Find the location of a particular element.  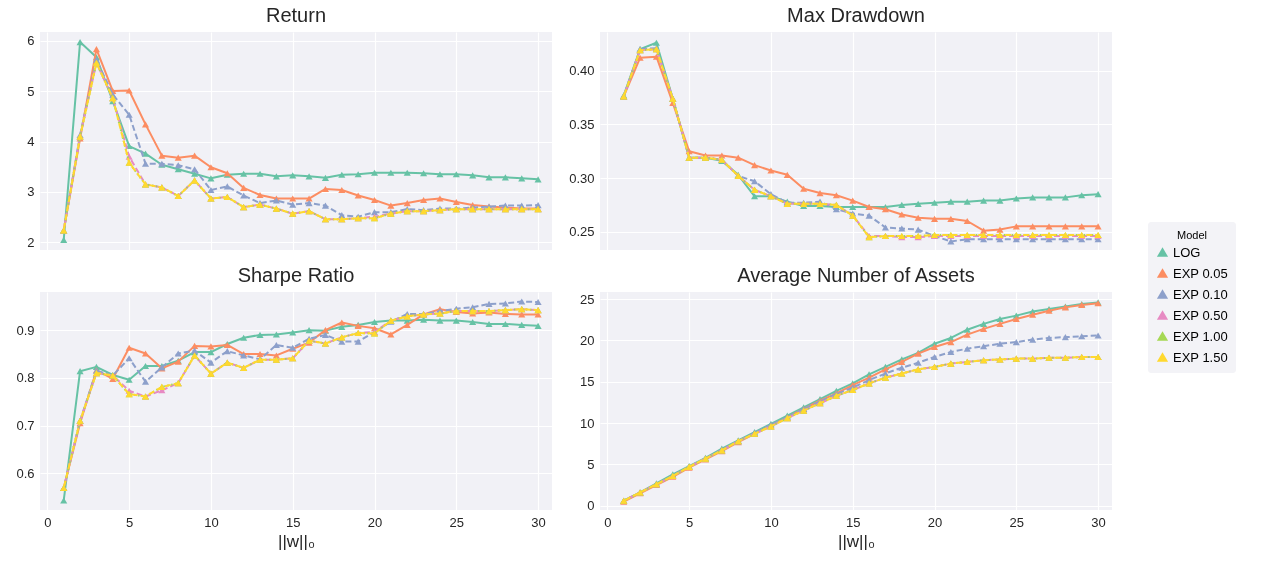

legend-title: Model is located at coordinates (1192, 235).